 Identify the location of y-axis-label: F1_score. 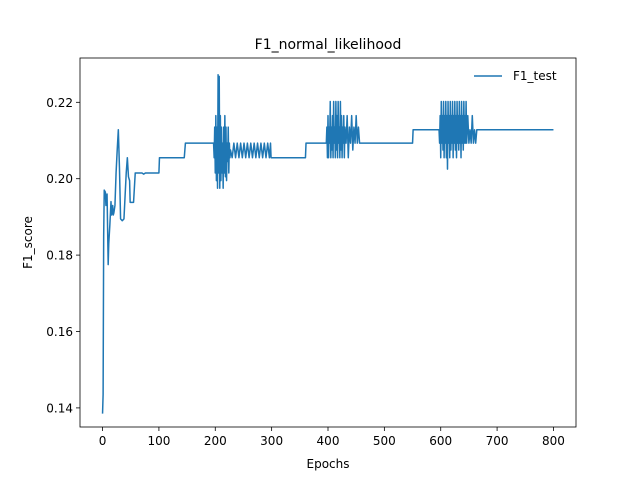
(28, 242).